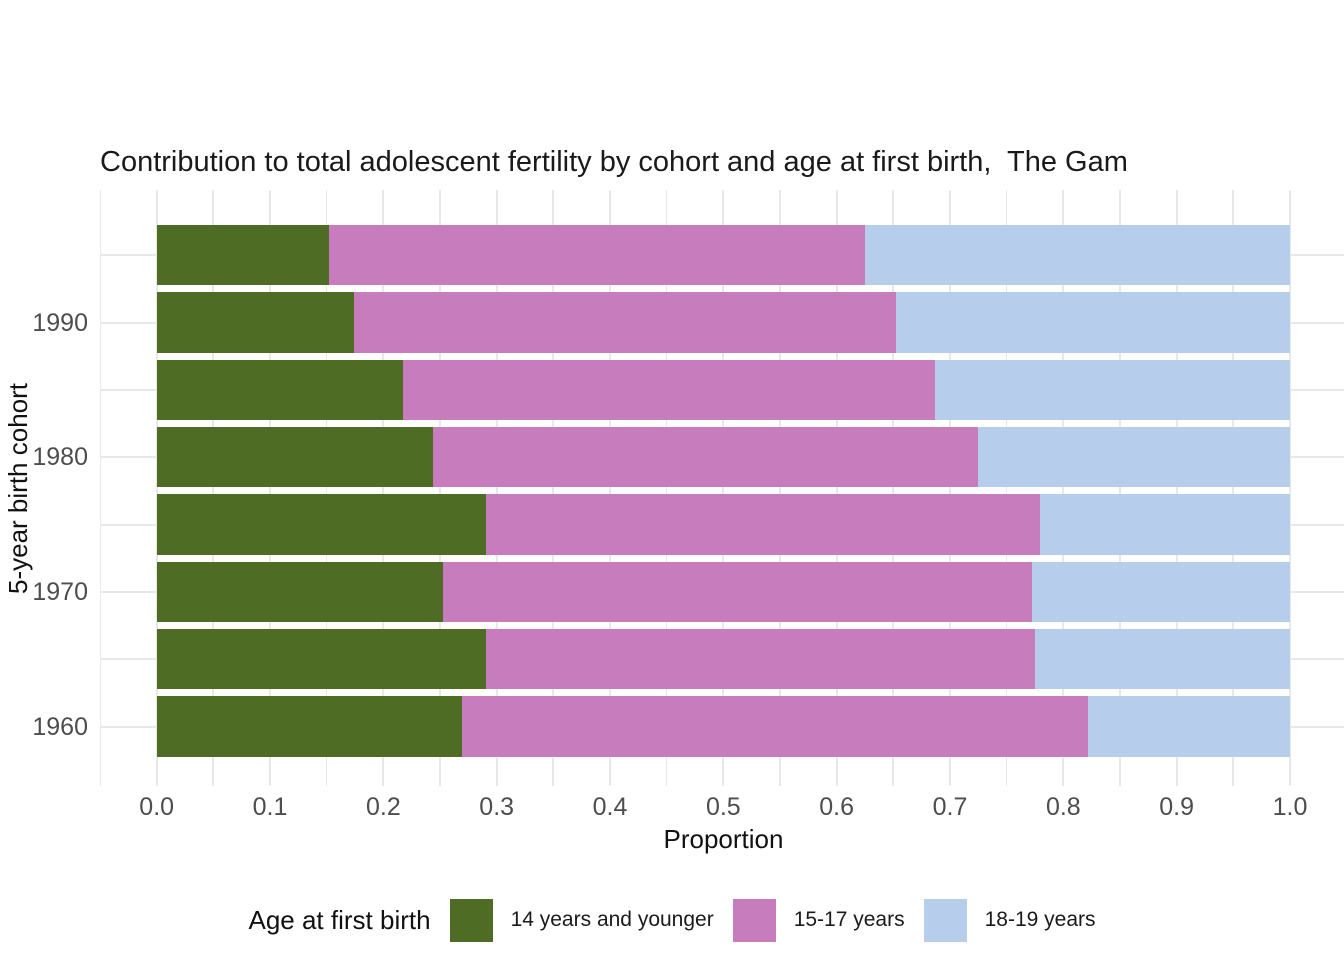  What do you see at coordinates (1177, 807) in the screenshot?
I see `x-axis-tick-label: 0.9` at bounding box center [1177, 807].